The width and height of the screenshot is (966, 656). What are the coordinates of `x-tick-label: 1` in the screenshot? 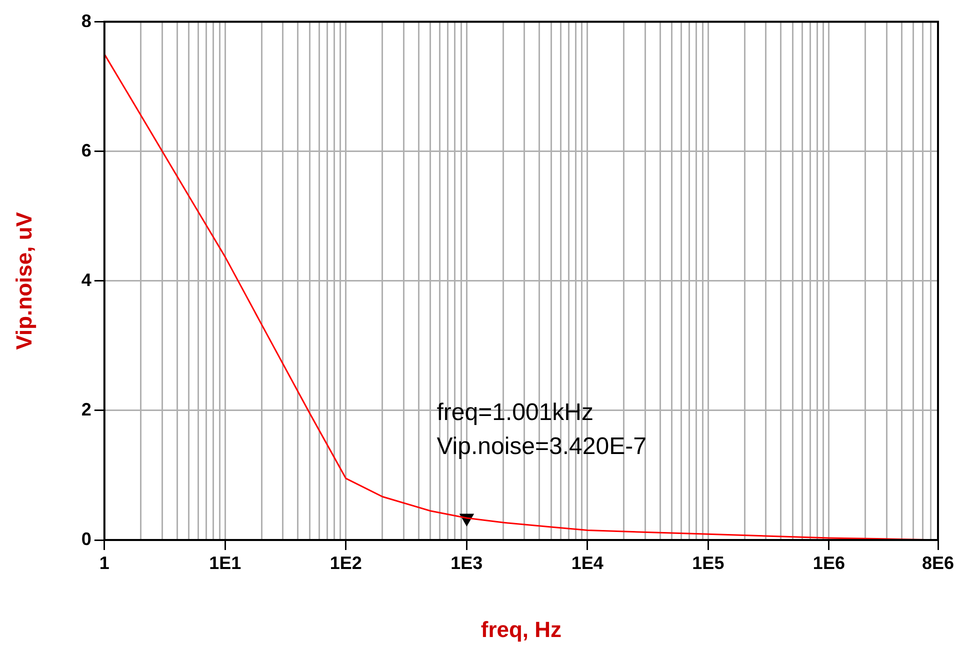 It's located at (104, 562).